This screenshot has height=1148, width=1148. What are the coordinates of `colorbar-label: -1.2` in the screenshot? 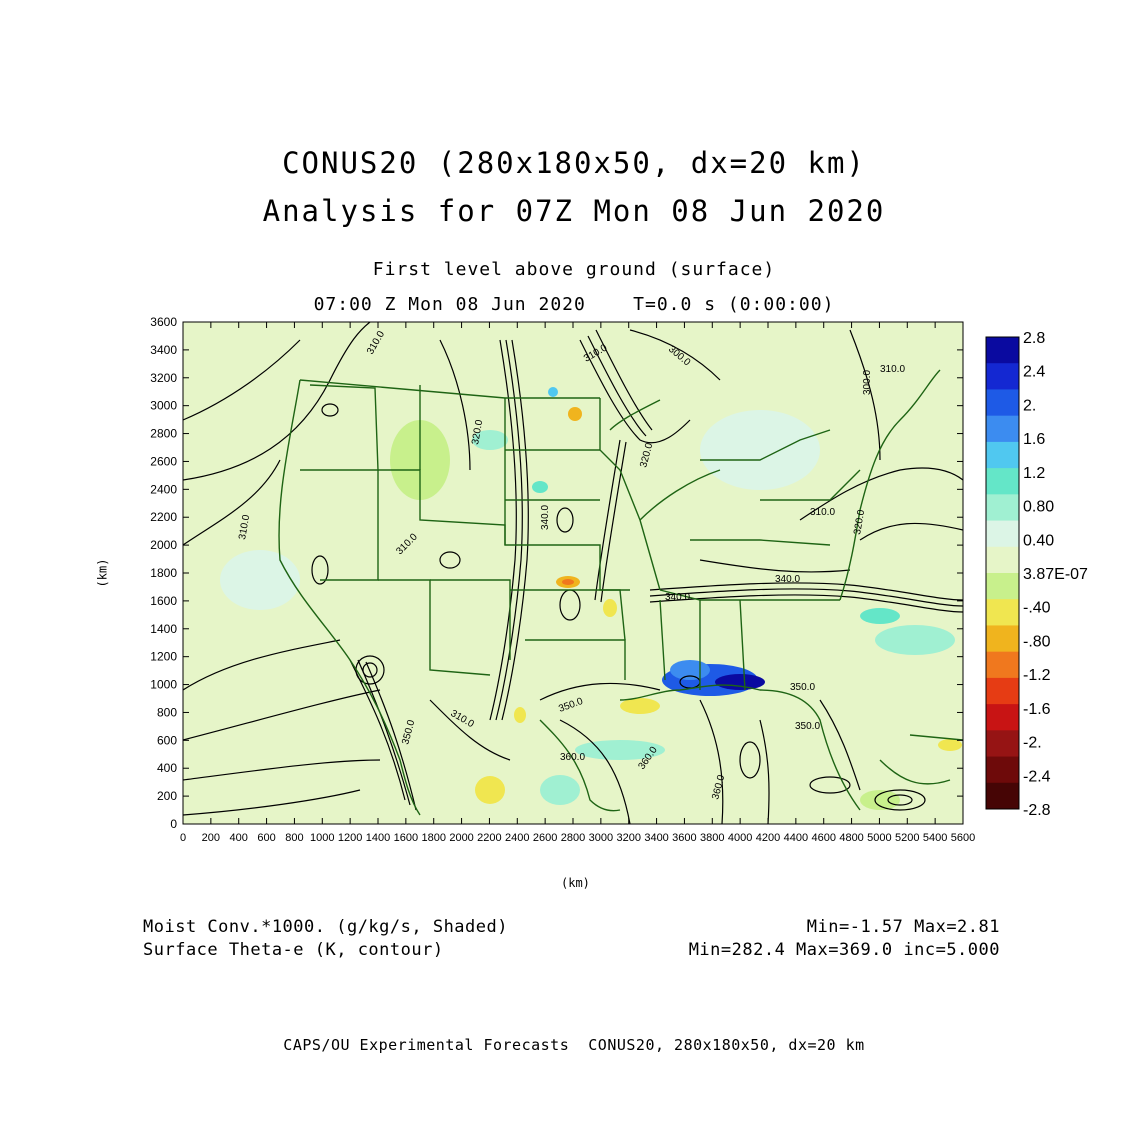 It's located at (1037, 675).